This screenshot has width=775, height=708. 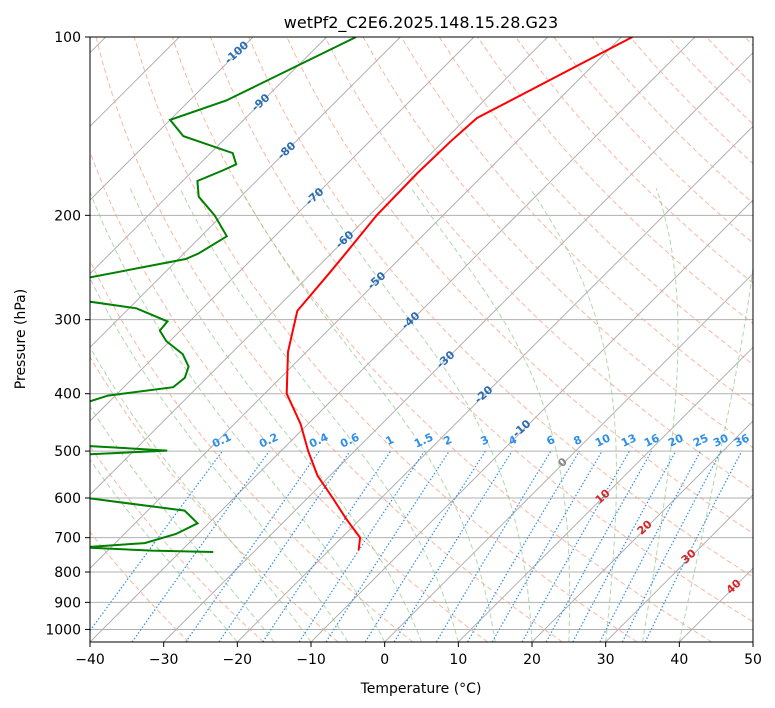 What do you see at coordinates (603, 440) in the screenshot?
I see `mixing-ratio-label: 10` at bounding box center [603, 440].